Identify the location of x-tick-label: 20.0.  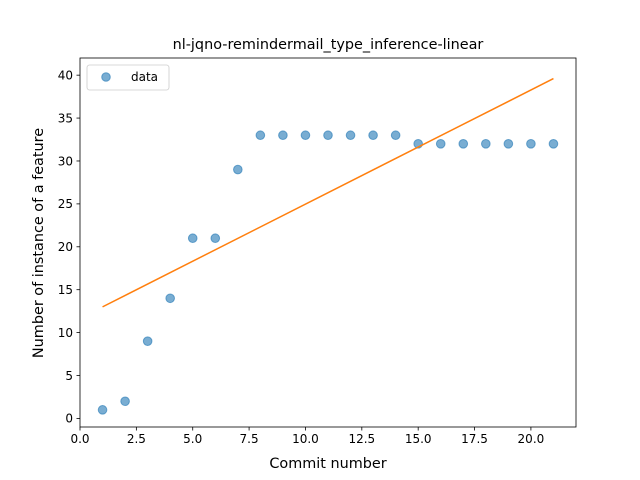
(531, 439).